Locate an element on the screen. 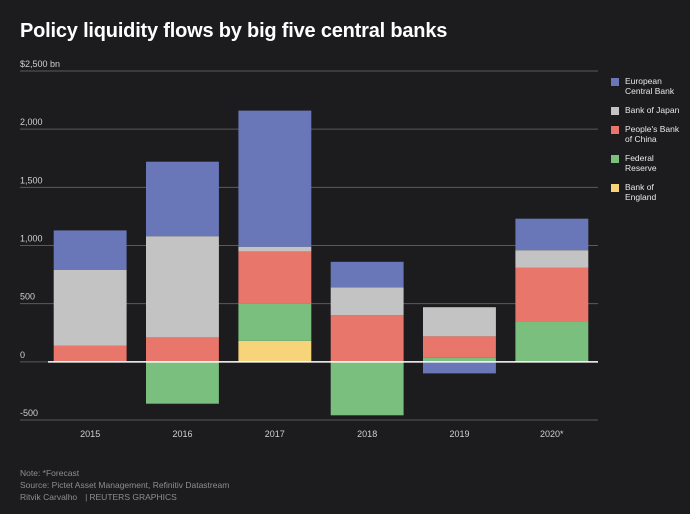  footer-brand: REUTERS GRAPHICS is located at coordinates (133, 497).